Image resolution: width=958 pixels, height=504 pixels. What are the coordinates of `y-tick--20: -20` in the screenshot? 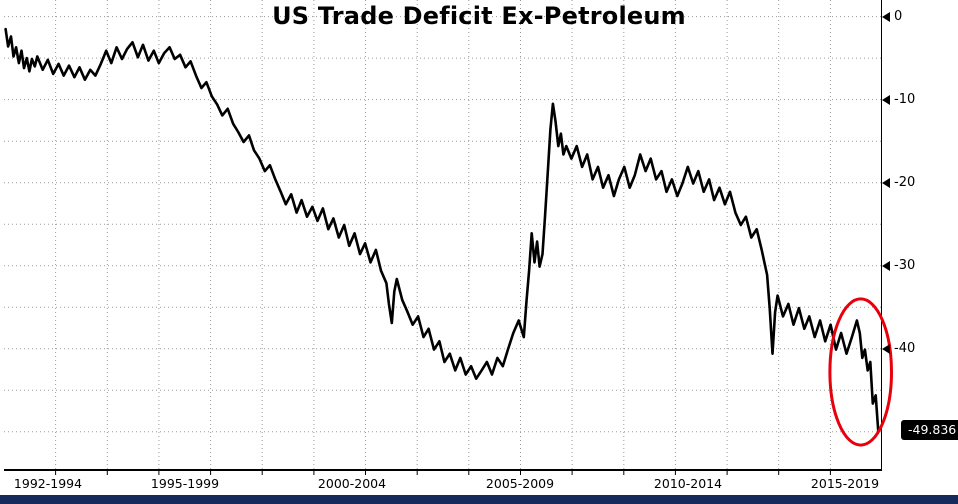 It's located at (898, 183).